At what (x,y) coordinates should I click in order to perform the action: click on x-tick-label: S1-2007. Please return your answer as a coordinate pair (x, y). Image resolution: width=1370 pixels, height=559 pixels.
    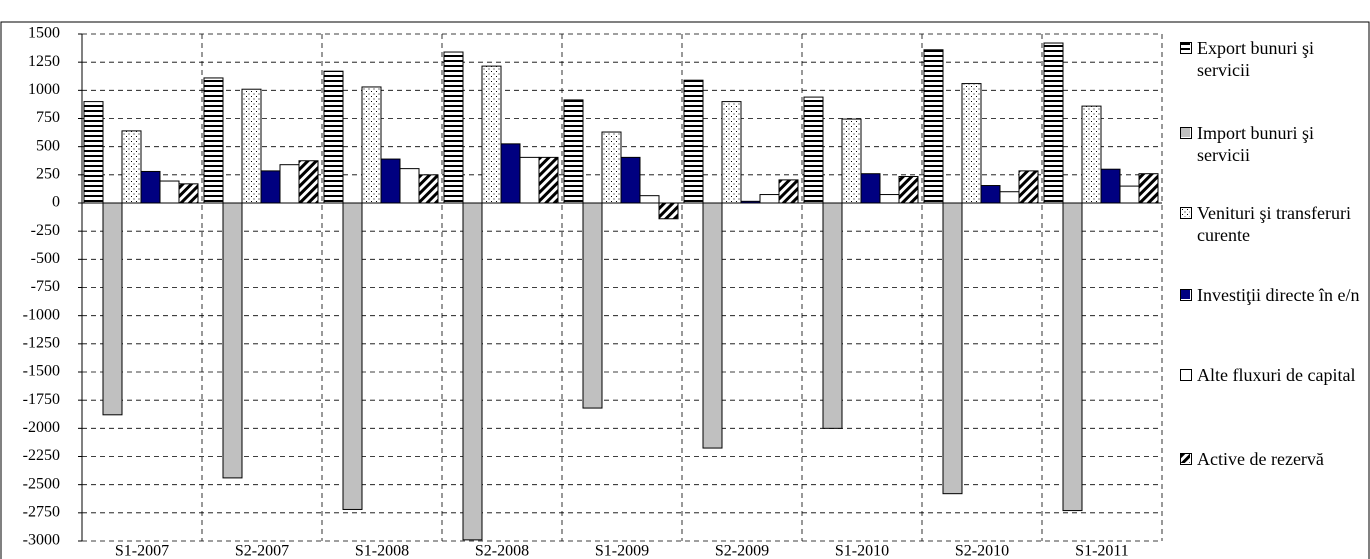
    Looking at the image, I should click on (142, 551).